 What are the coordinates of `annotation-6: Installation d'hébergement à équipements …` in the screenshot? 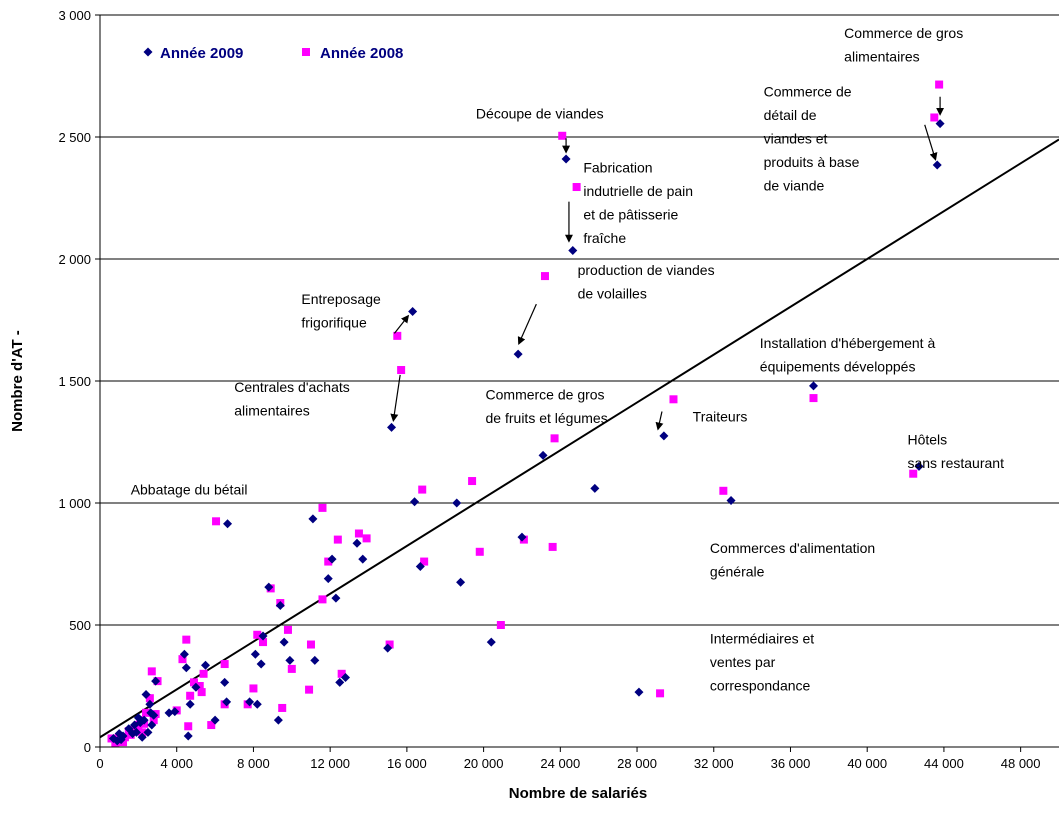 It's located at (848, 355).